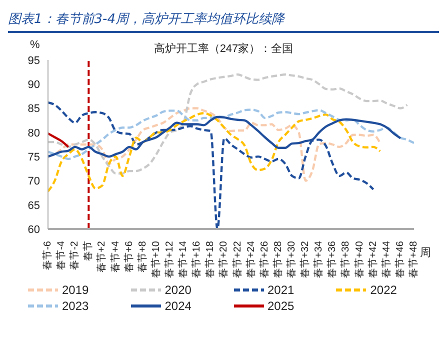  Describe the element at coordinates (34, 206) in the screenshot. I see `y-tick-label: 65` at that location.